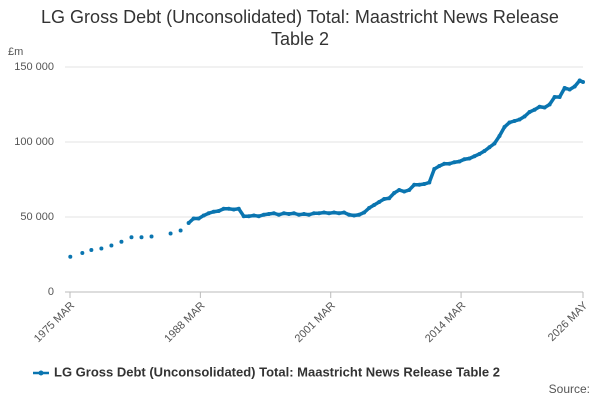 The width and height of the screenshot is (600, 400). Describe the element at coordinates (37, 217) in the screenshot. I see `y-tick-label: 50 000` at that location.